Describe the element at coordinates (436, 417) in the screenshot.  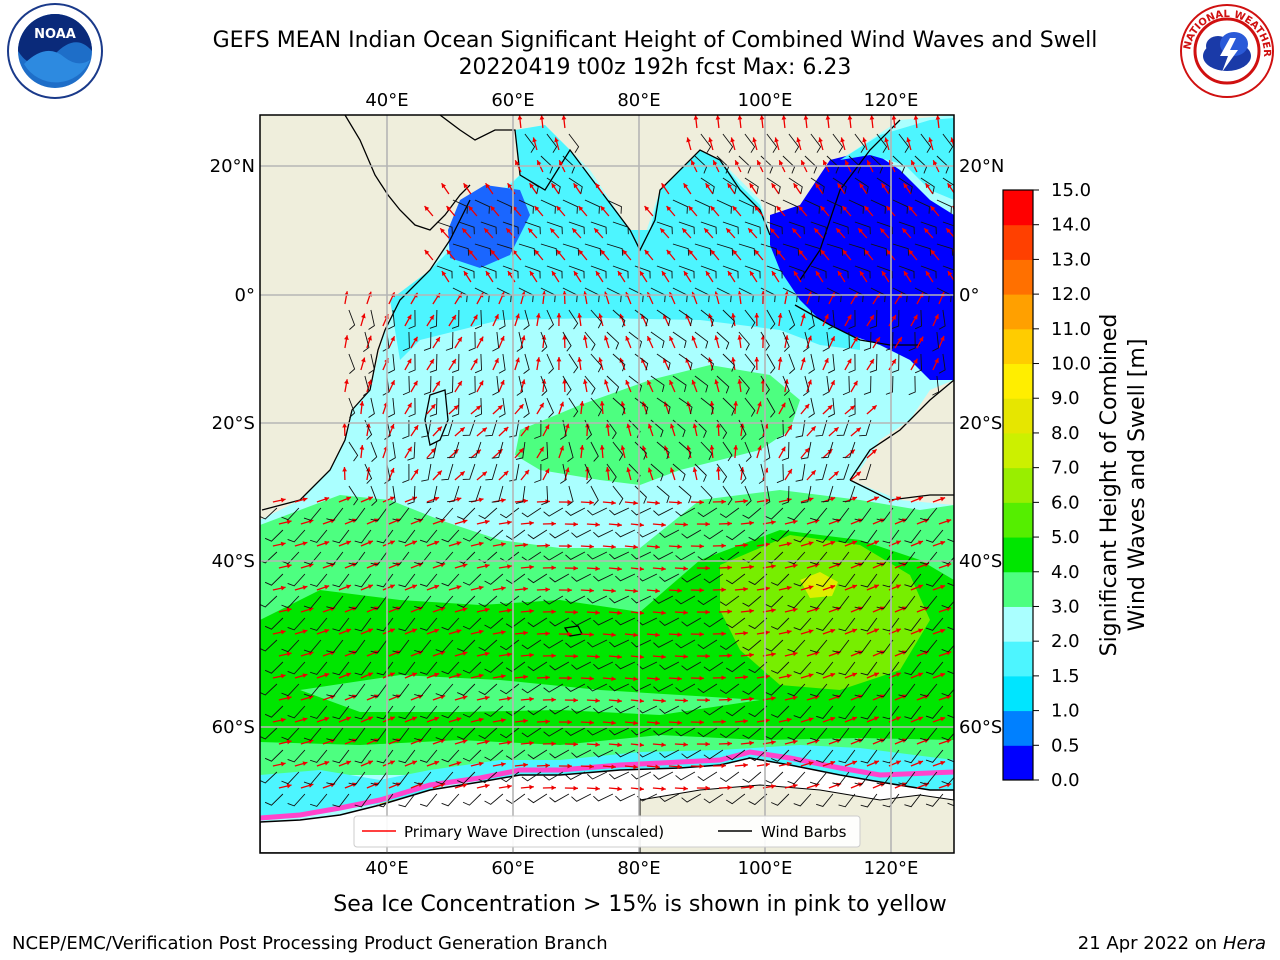
I see `coast-madagascar` at that location.